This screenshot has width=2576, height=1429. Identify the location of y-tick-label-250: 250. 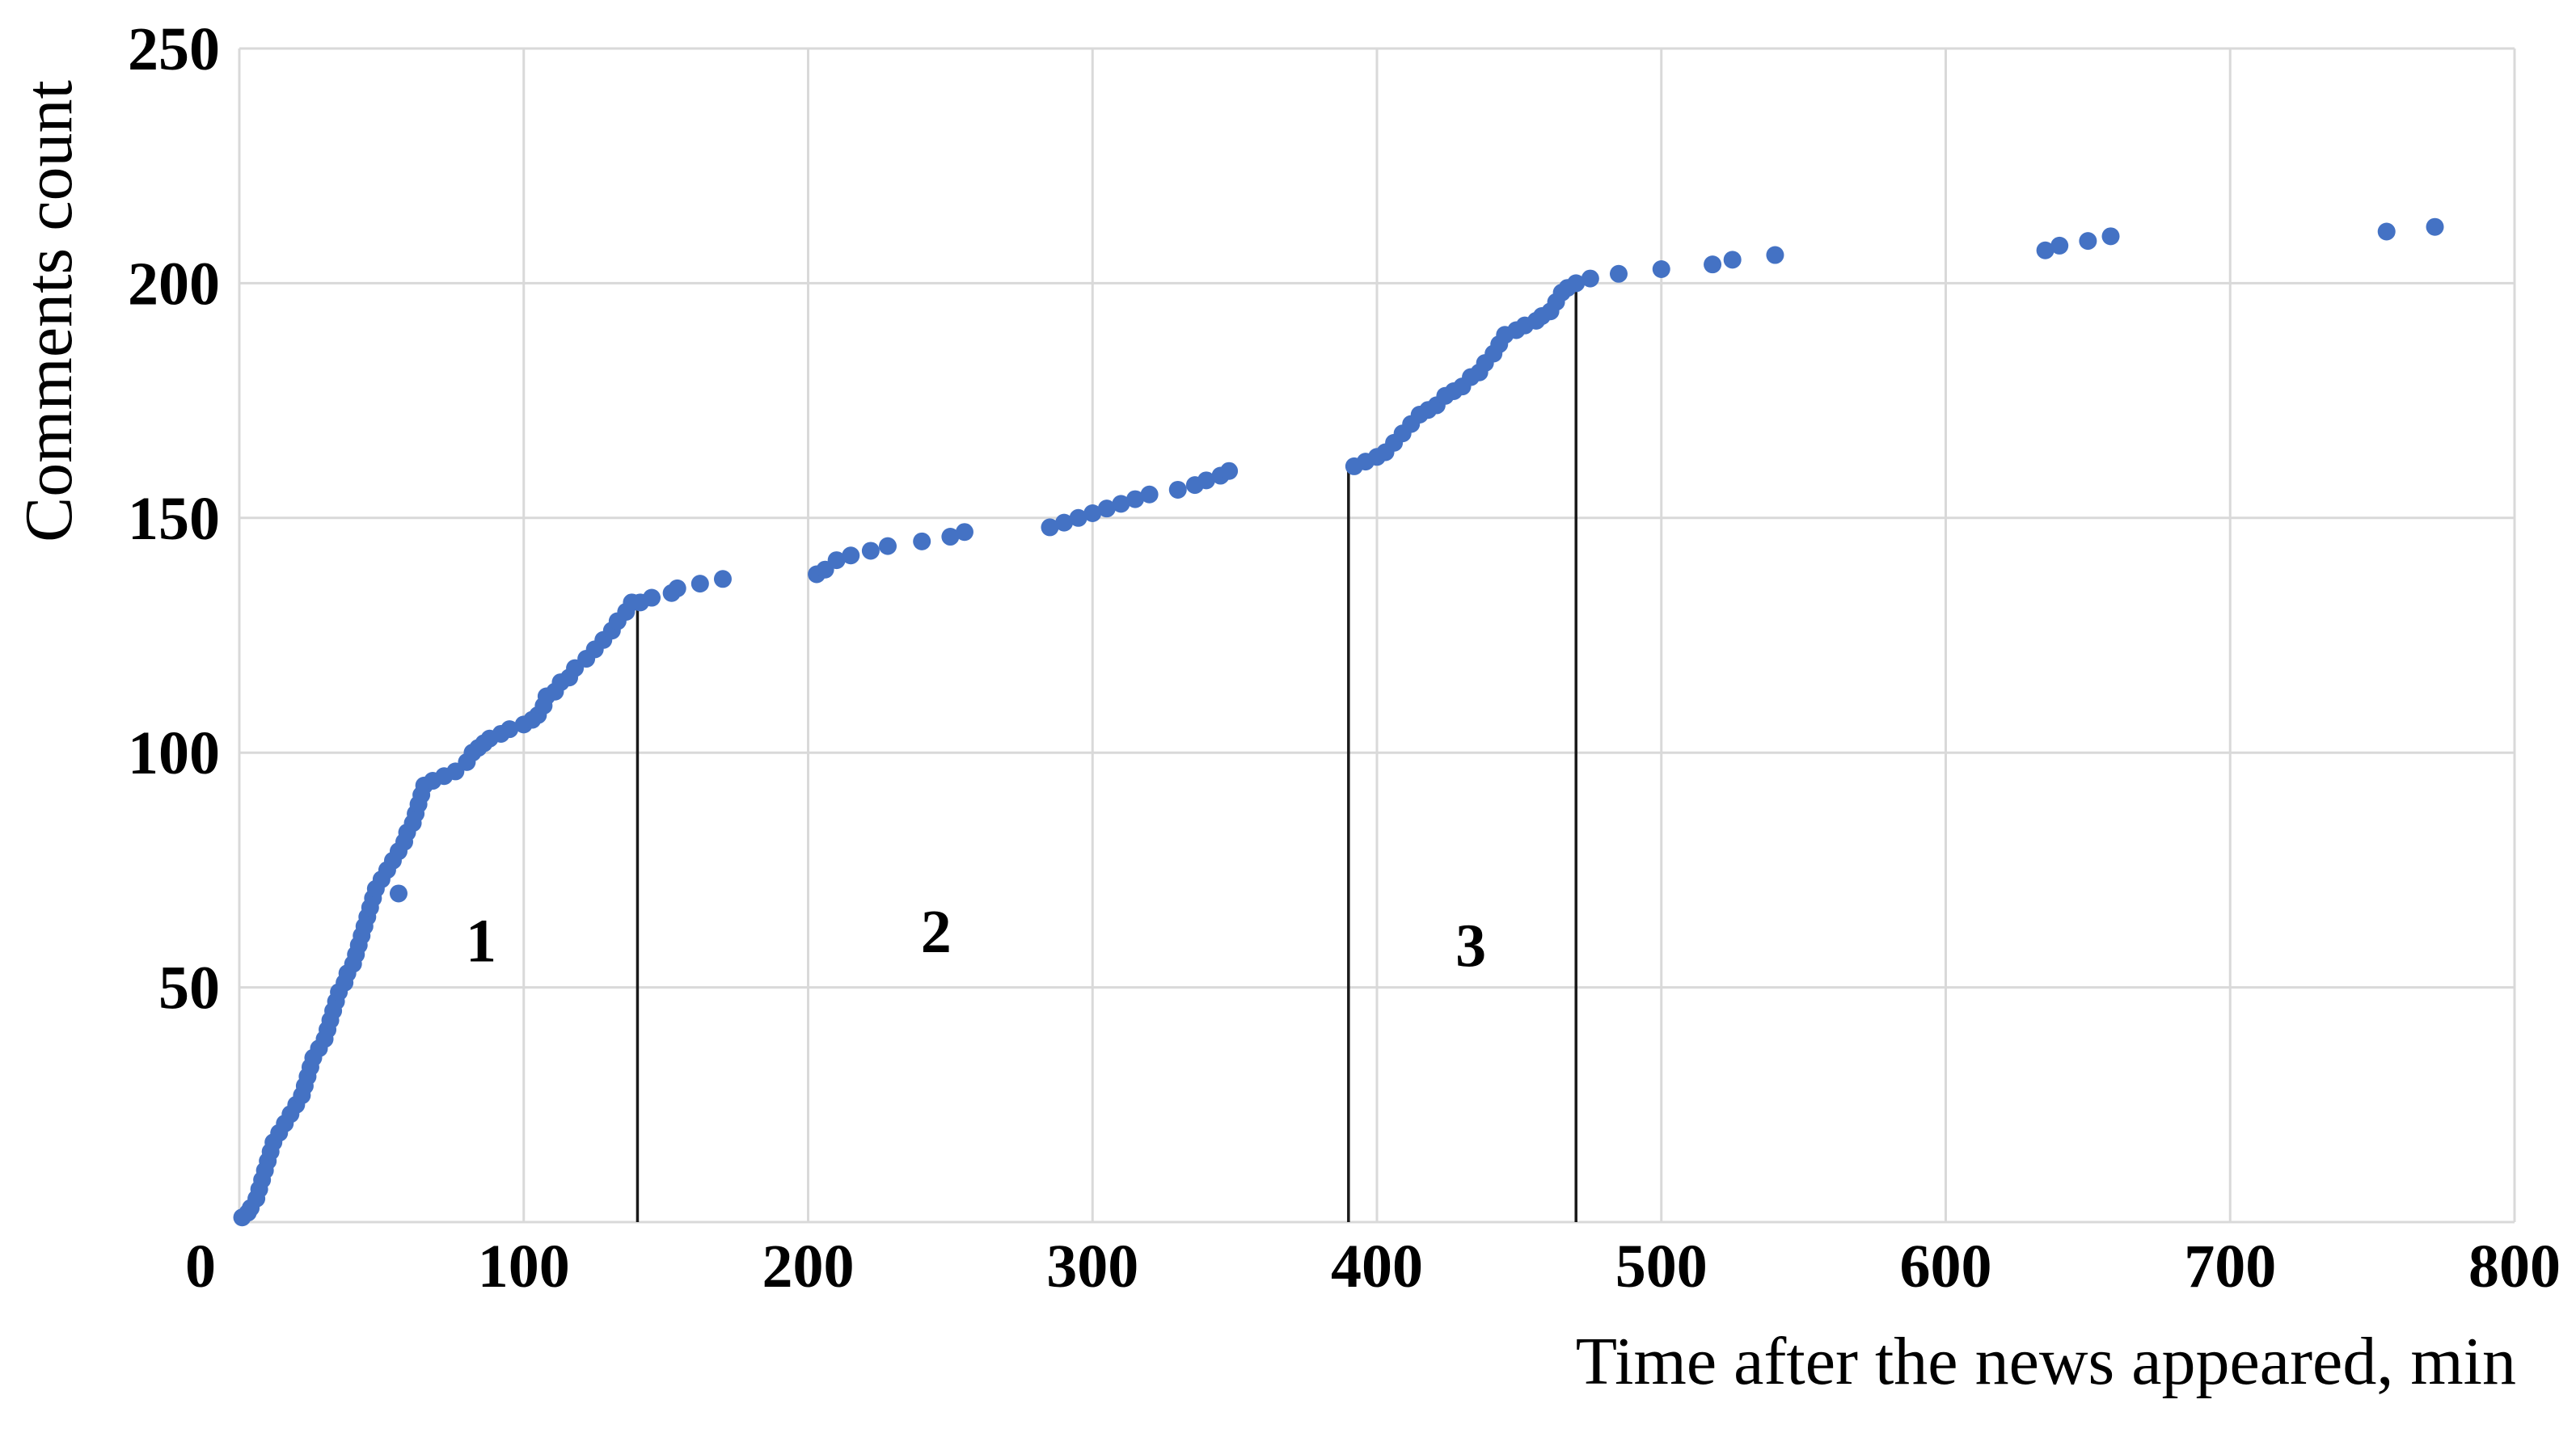
(174, 49).